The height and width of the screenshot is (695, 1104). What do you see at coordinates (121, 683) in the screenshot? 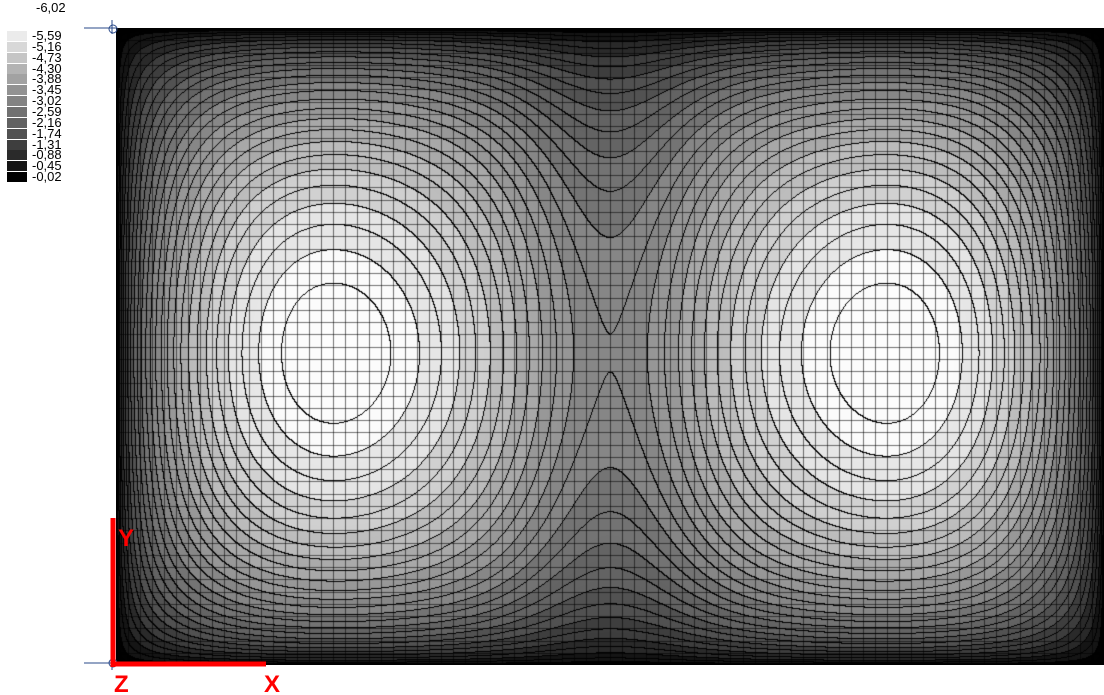
I see `z-axis-label: Z` at bounding box center [121, 683].